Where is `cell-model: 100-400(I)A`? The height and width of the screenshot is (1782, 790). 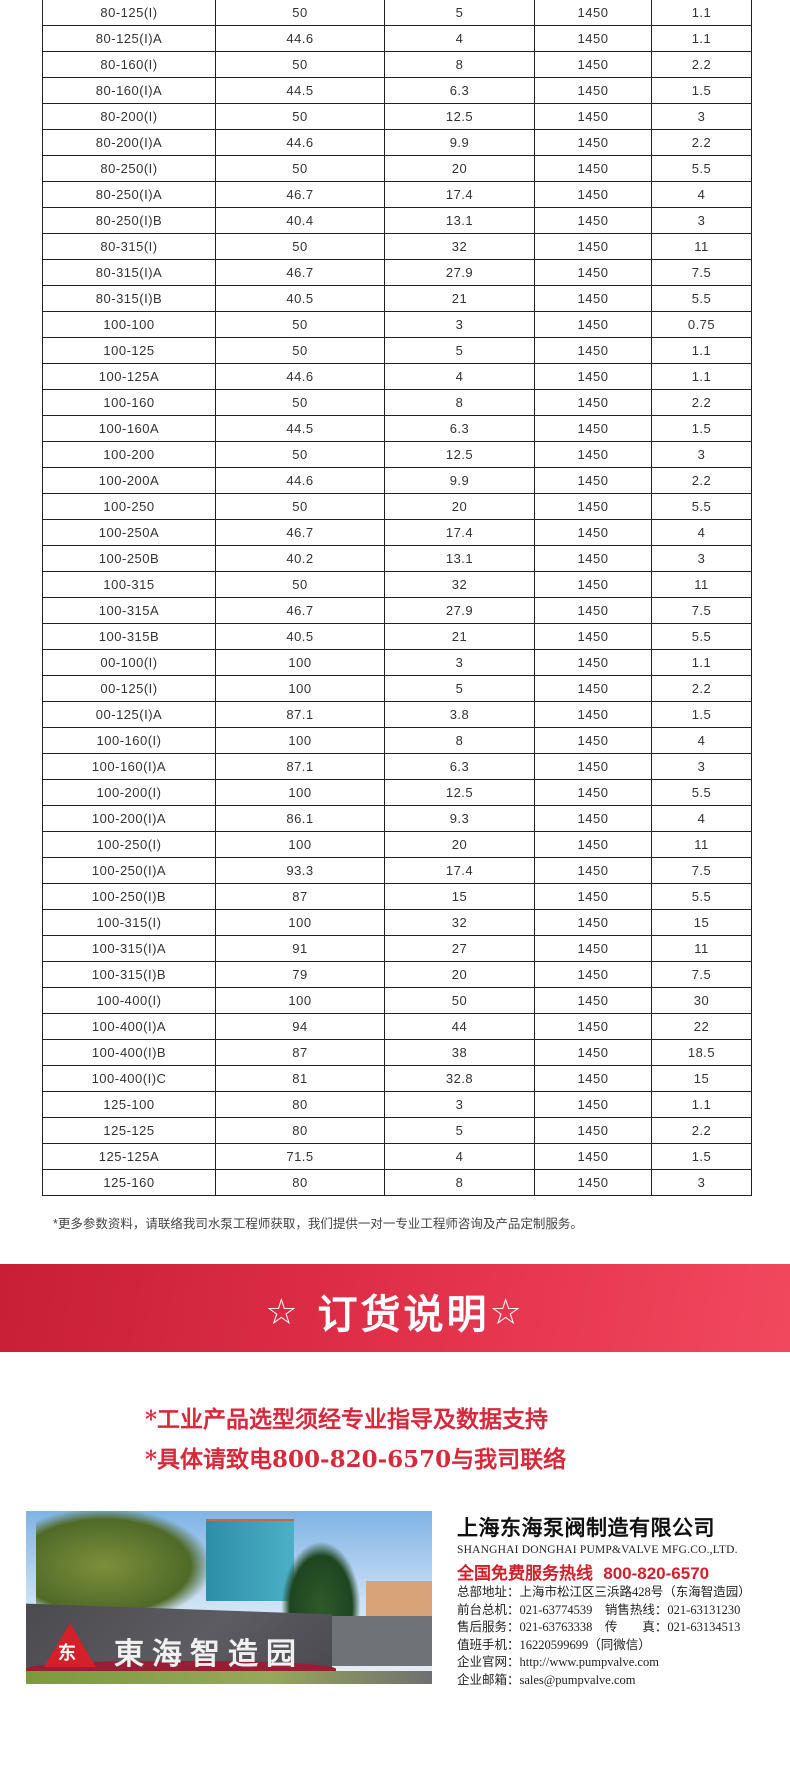 cell-model: 100-400(I)A is located at coordinates (129, 1026).